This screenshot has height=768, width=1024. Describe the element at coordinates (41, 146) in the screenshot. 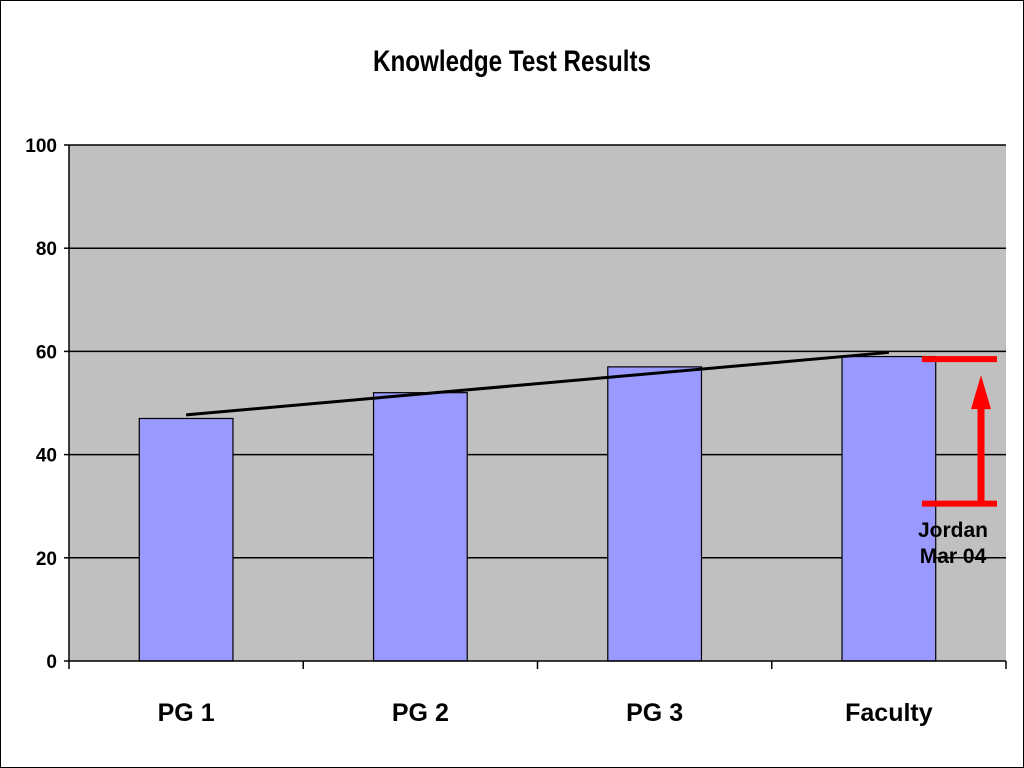

I see `y-tick-label: 100` at that location.